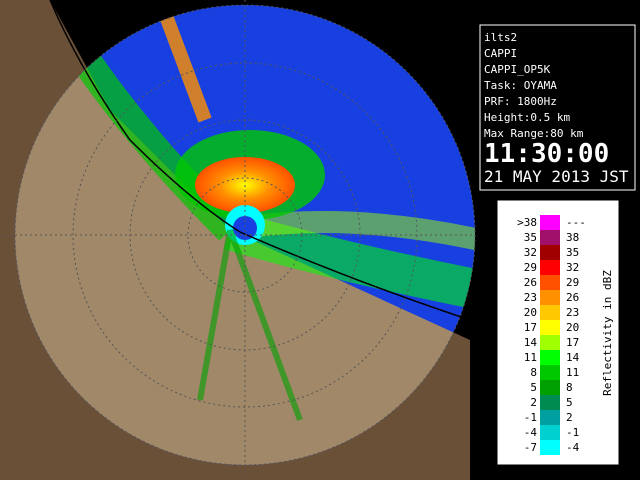 The image size is (640, 480). What do you see at coordinates (573, 447) in the screenshot?
I see `legend-high: -4` at bounding box center [573, 447].